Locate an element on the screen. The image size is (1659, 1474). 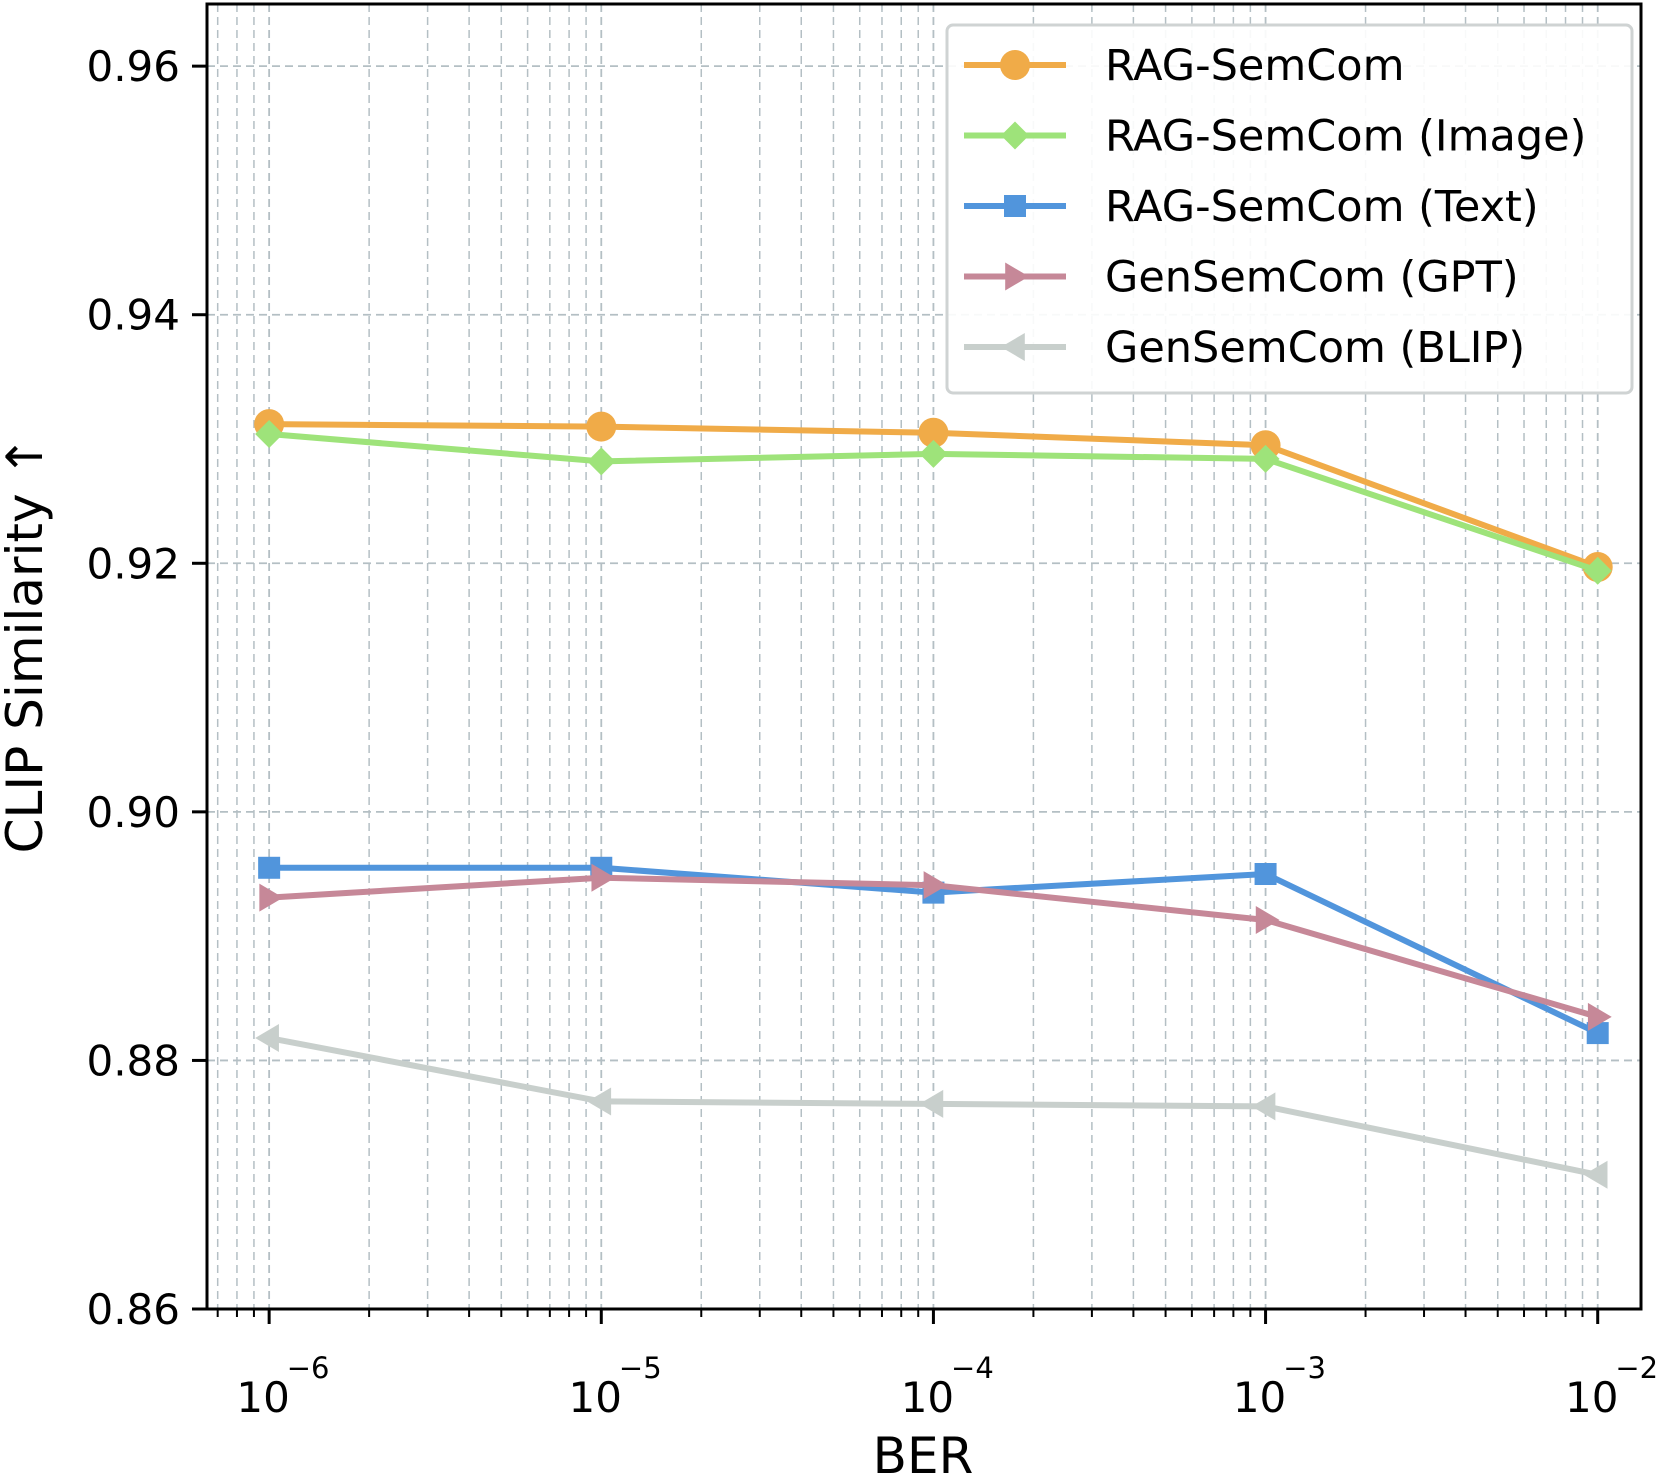
legend-item: GenSemCom (BLIP) is located at coordinates (1244, 348).